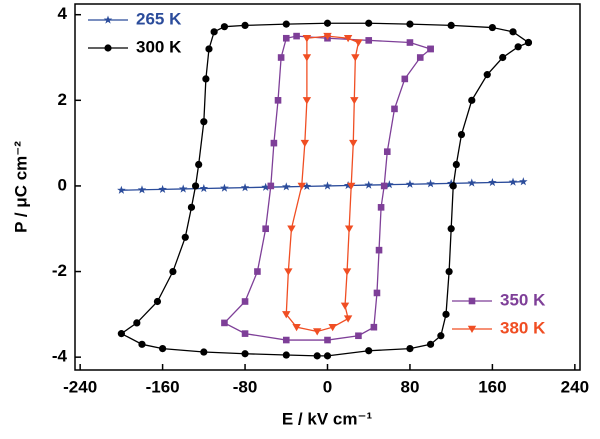 Image resolution: width=600 pixels, height=439 pixels. Describe the element at coordinates (159, 46) in the screenshot. I see `legend-label: 300 K` at that location.